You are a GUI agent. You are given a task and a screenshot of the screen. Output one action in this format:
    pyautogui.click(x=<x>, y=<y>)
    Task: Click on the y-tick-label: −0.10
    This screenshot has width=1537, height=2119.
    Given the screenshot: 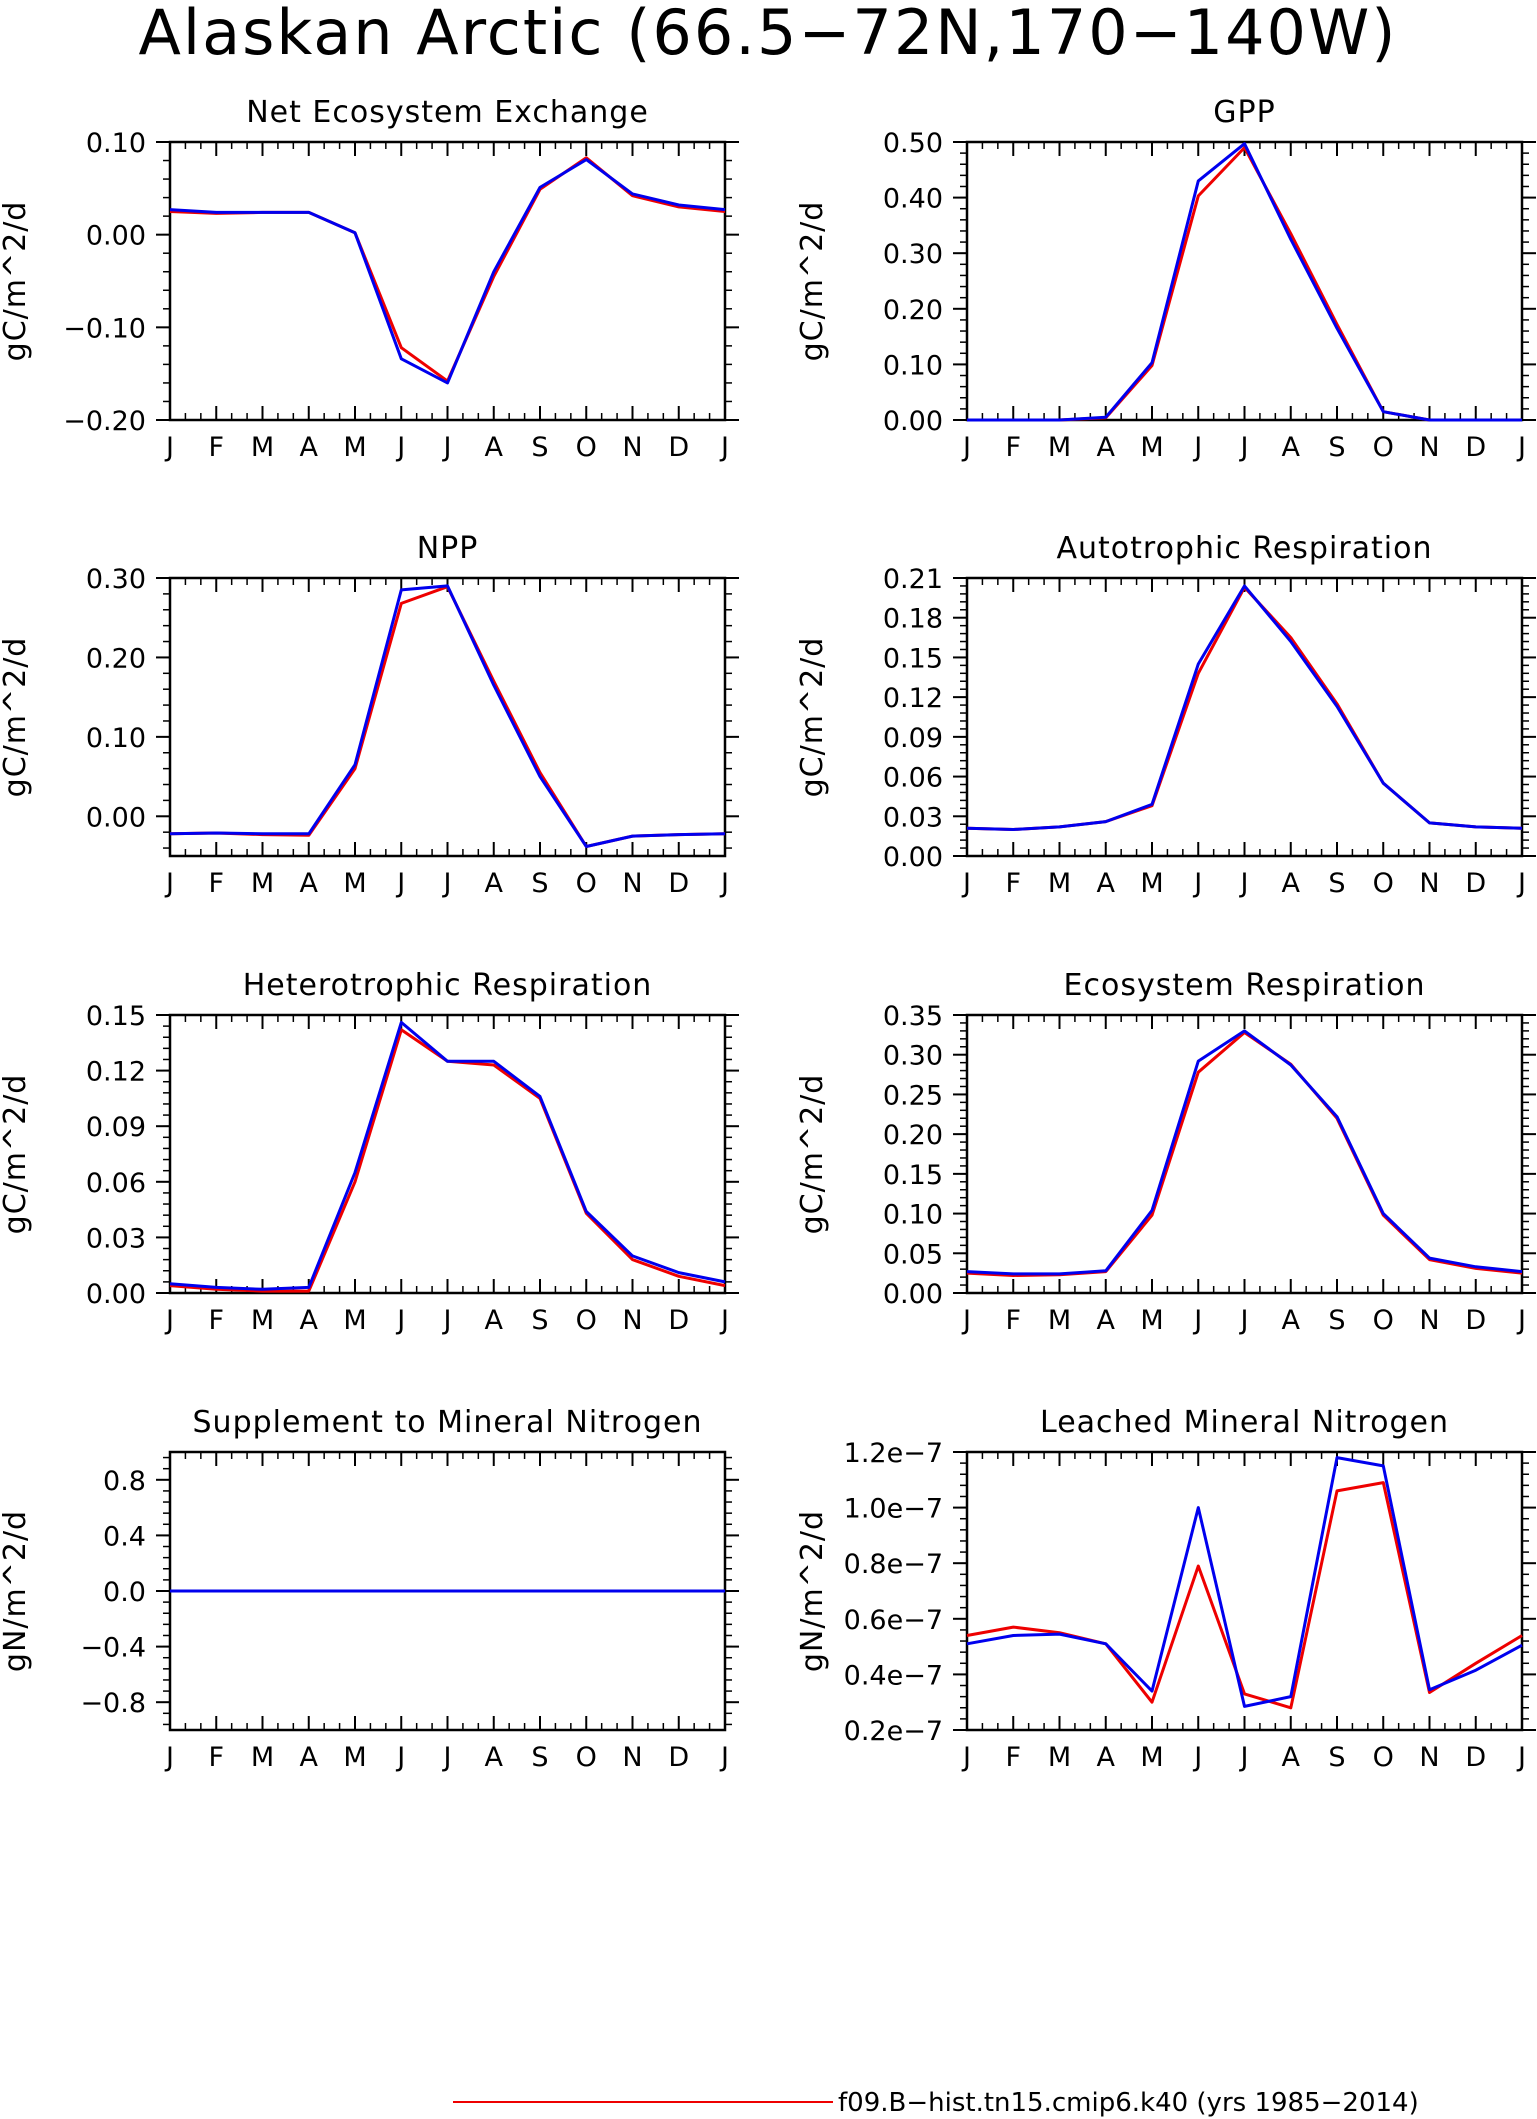 What is the action you would take?
    pyautogui.click(x=104, y=328)
    